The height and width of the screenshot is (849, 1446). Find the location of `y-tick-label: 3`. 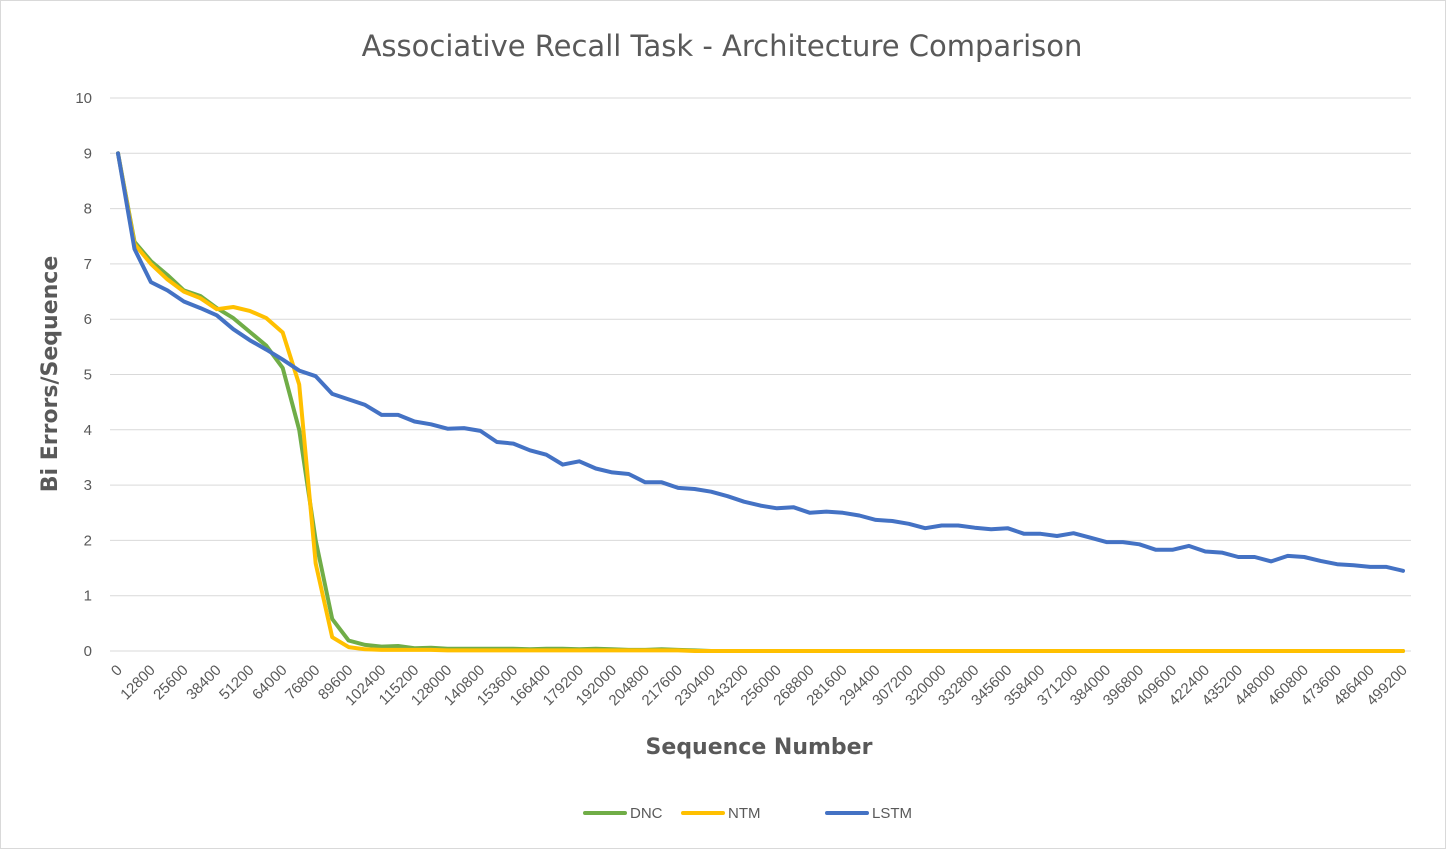

y-tick-label: 3 is located at coordinates (88, 485).